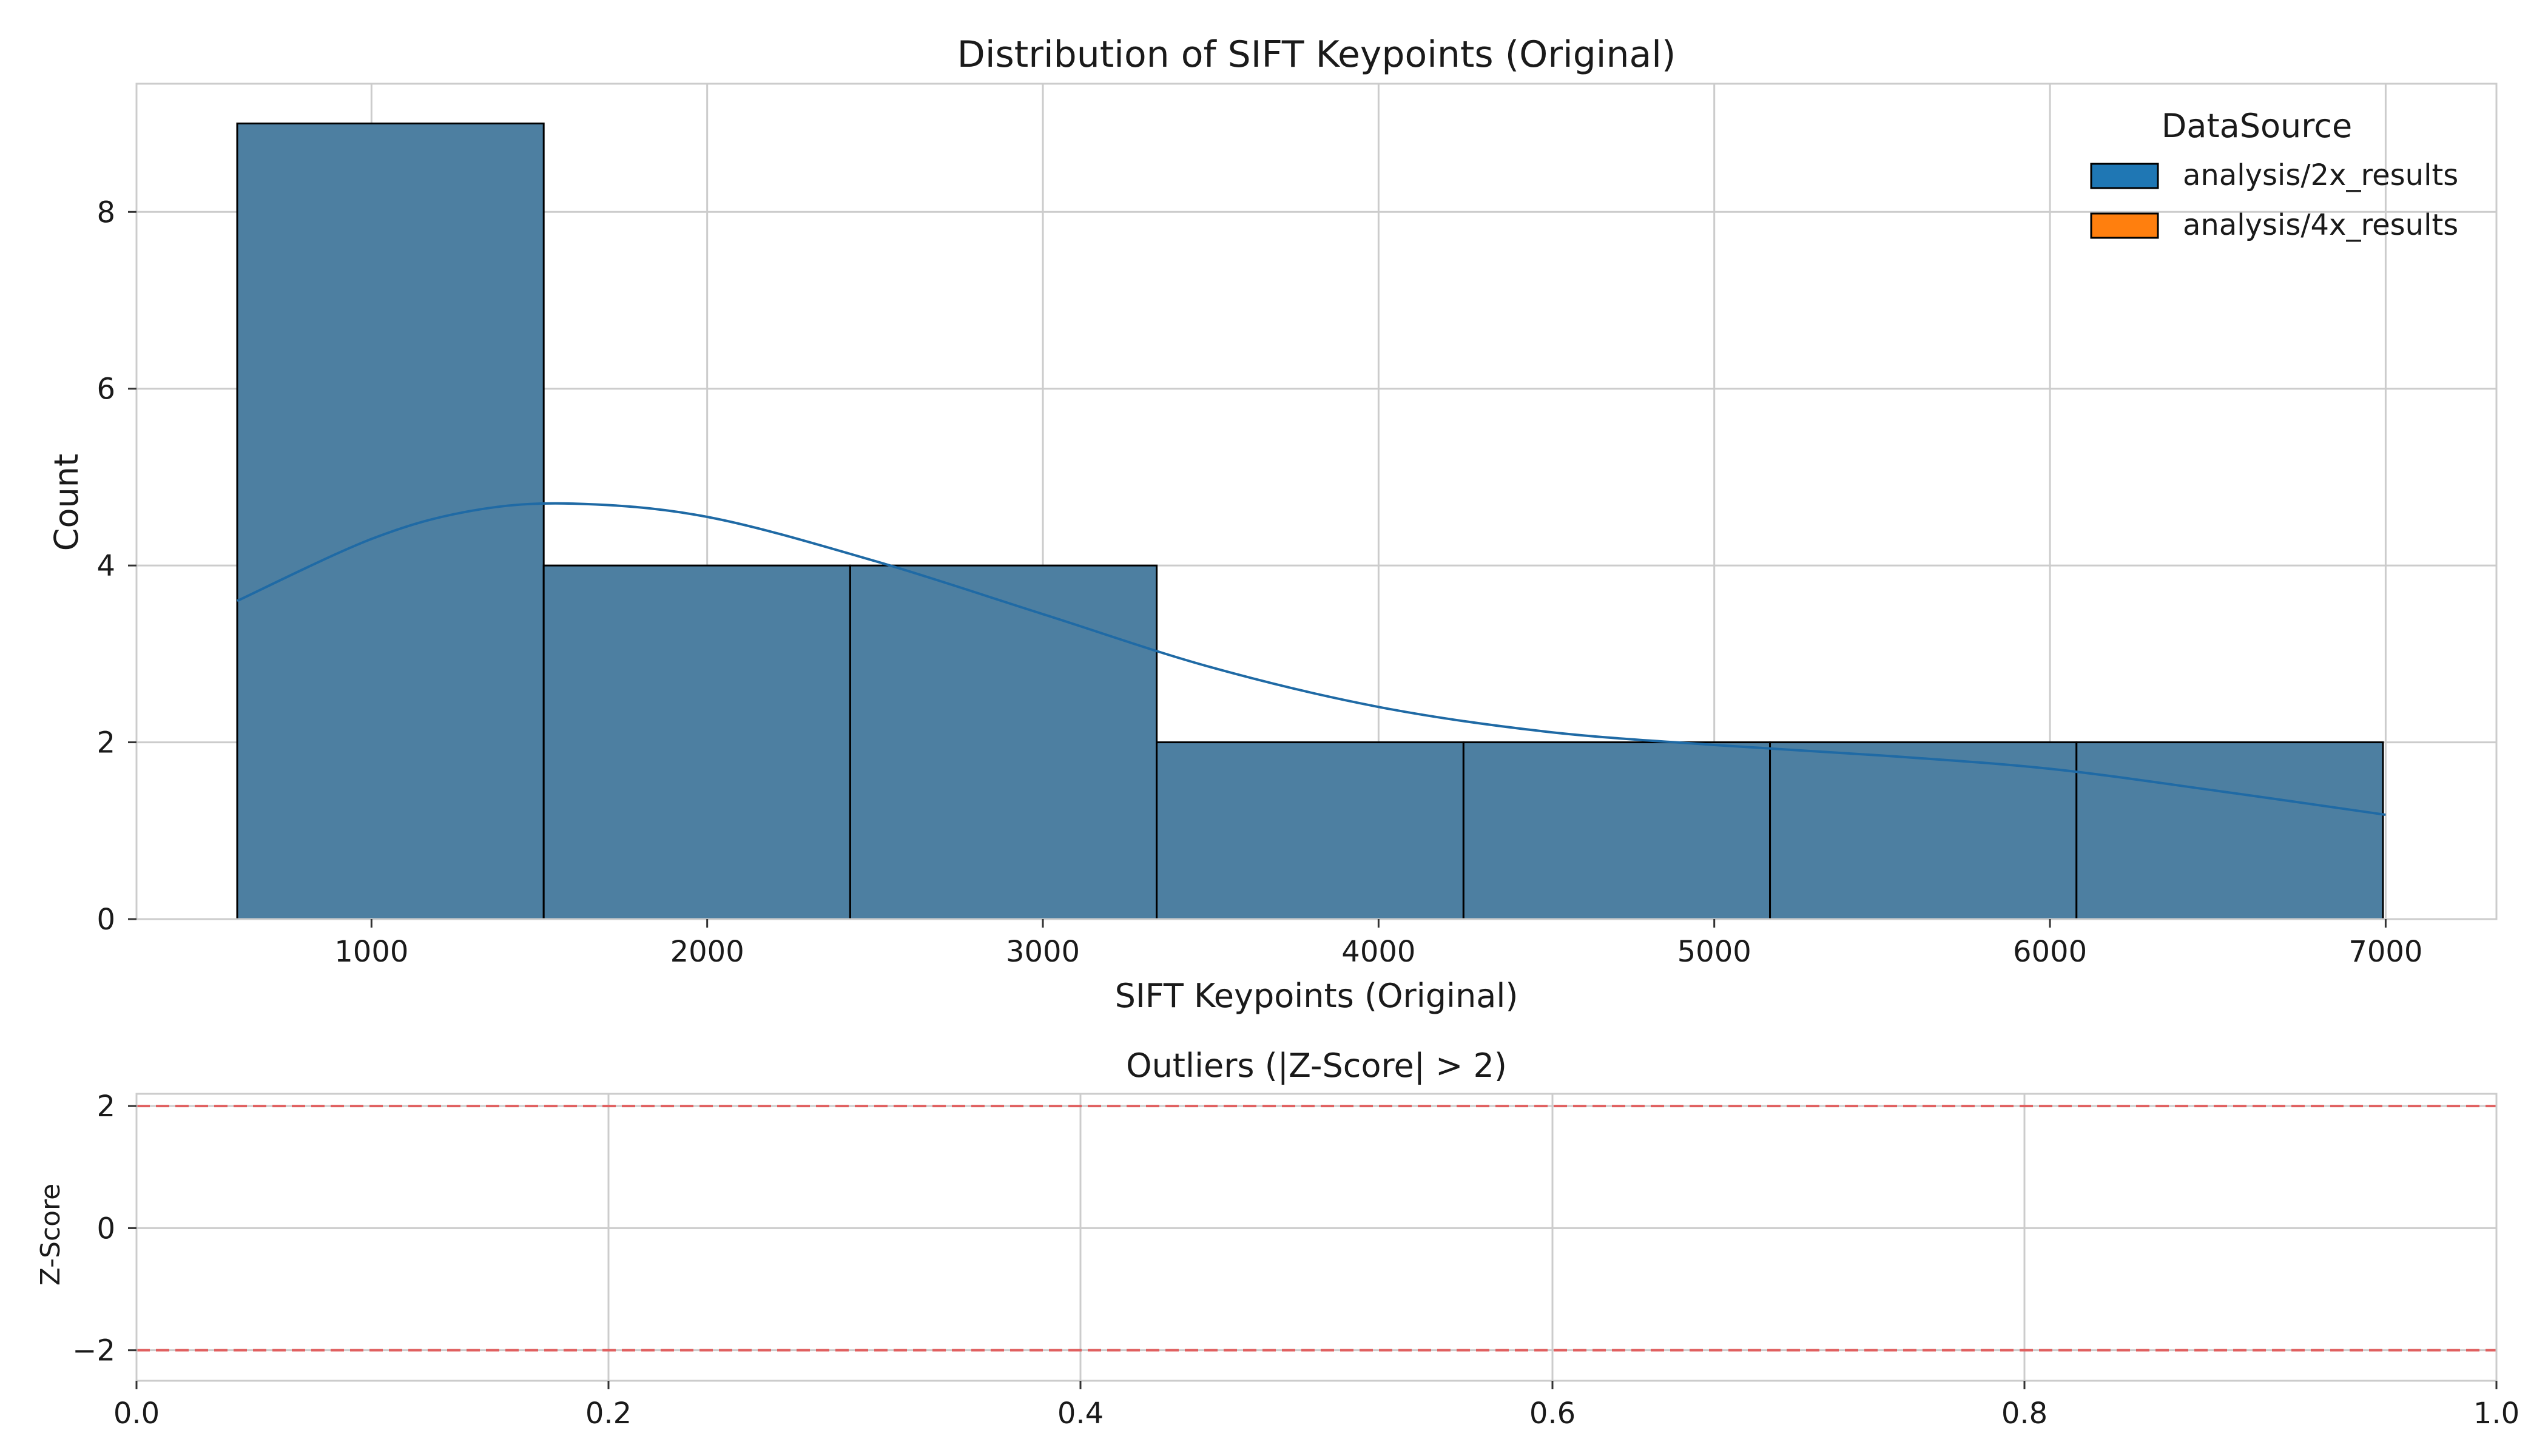 The width and height of the screenshot is (2548, 1456). What do you see at coordinates (2320, 225) in the screenshot?
I see `legend-label-4x: analysis/4x_results` at bounding box center [2320, 225].